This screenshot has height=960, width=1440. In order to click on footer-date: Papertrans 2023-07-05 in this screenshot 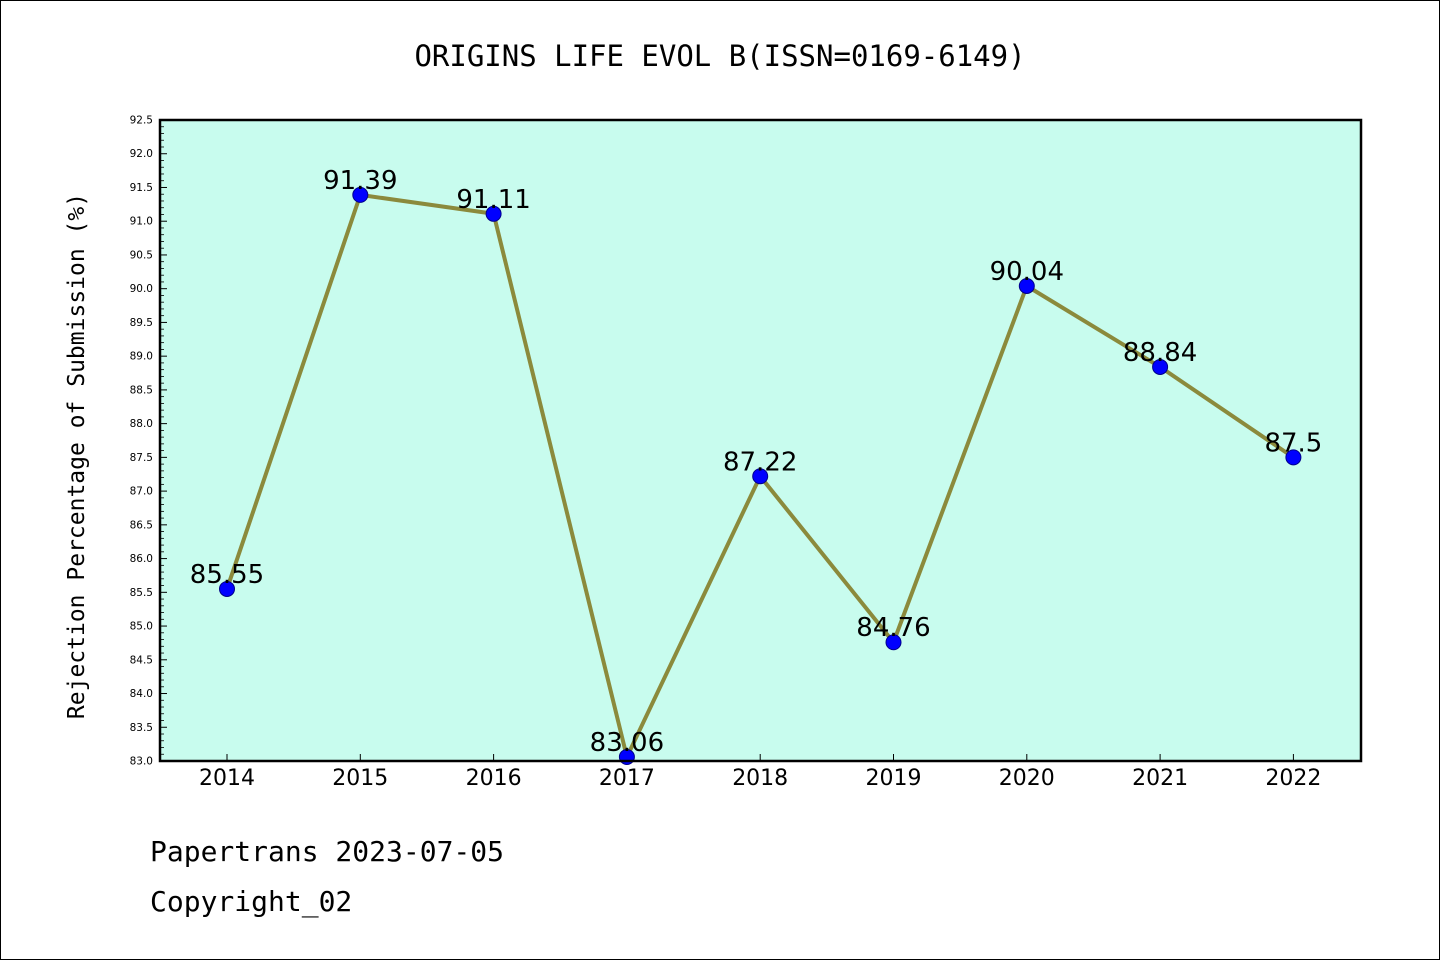, I will do `click(327, 851)`.